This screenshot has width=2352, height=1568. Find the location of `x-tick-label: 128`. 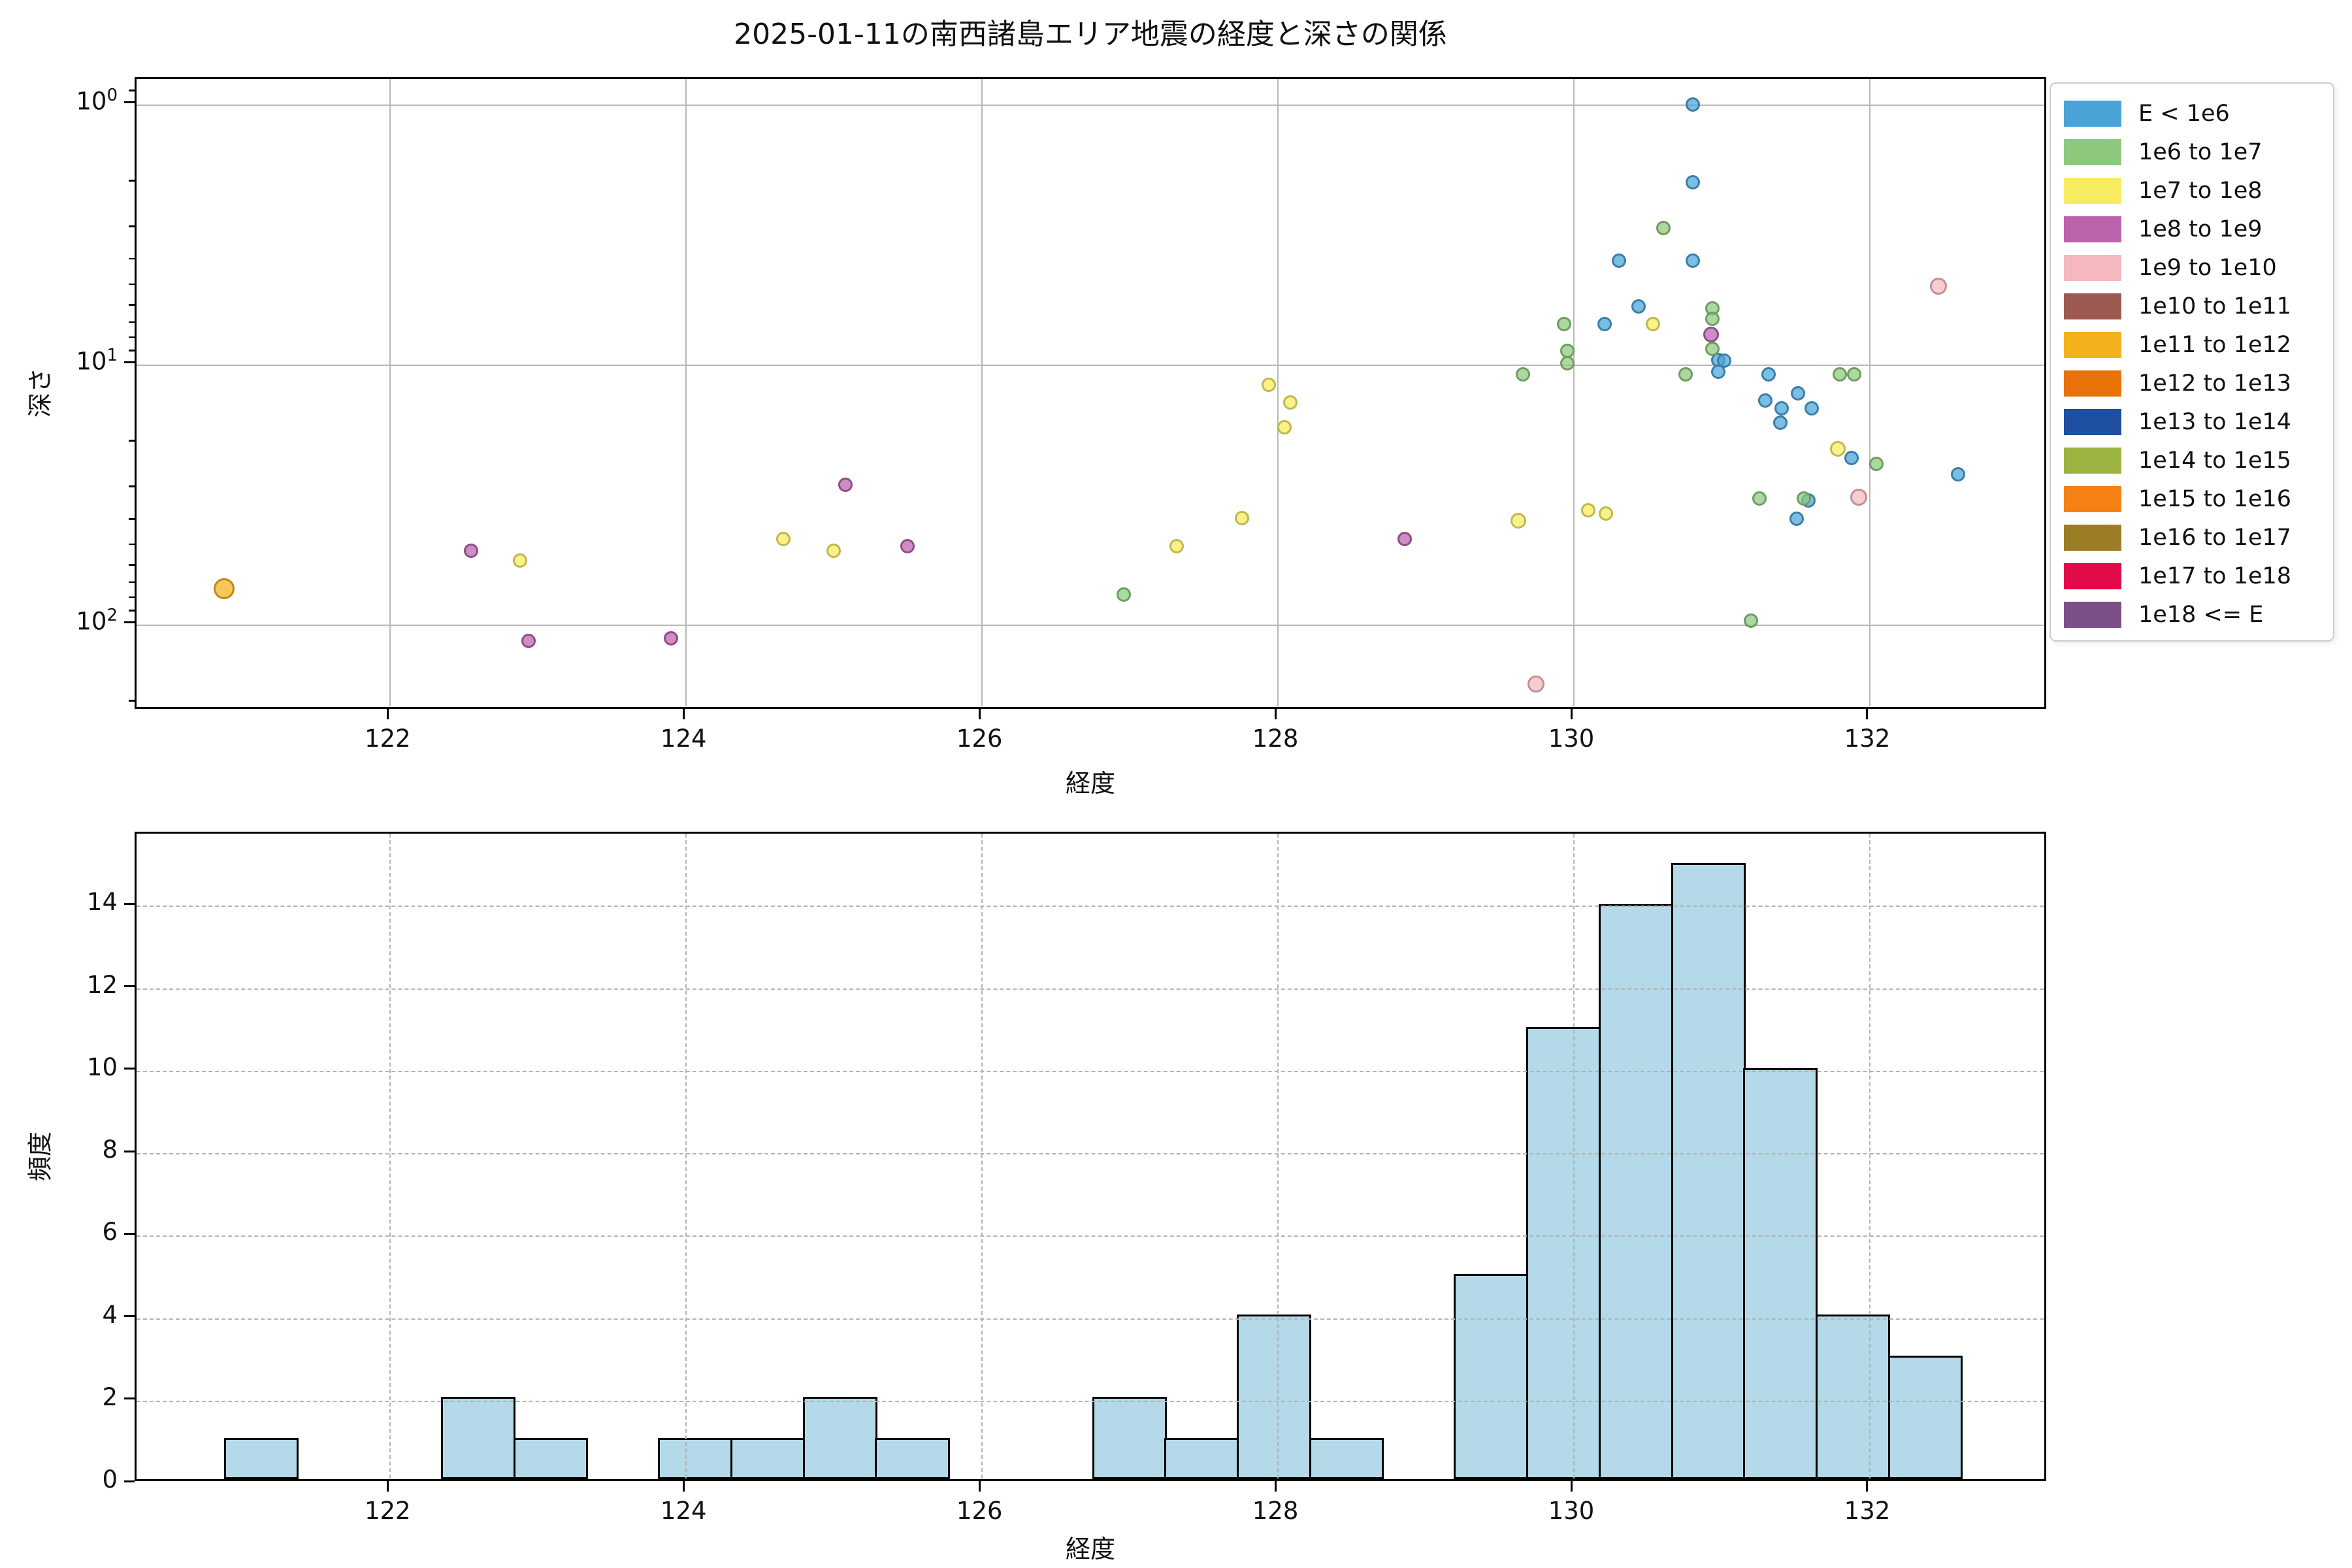

x-tick-label: 128 is located at coordinates (1275, 1511).